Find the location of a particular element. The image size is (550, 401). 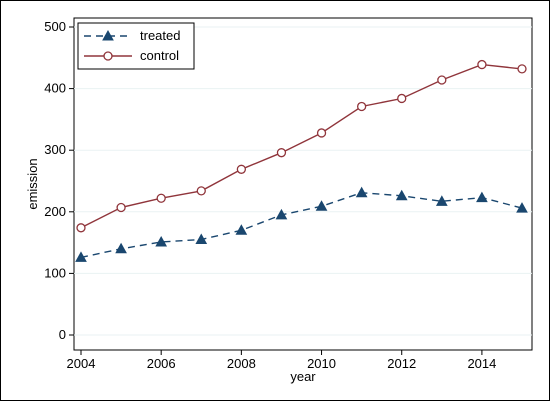

legend-label: control is located at coordinates (159, 55).